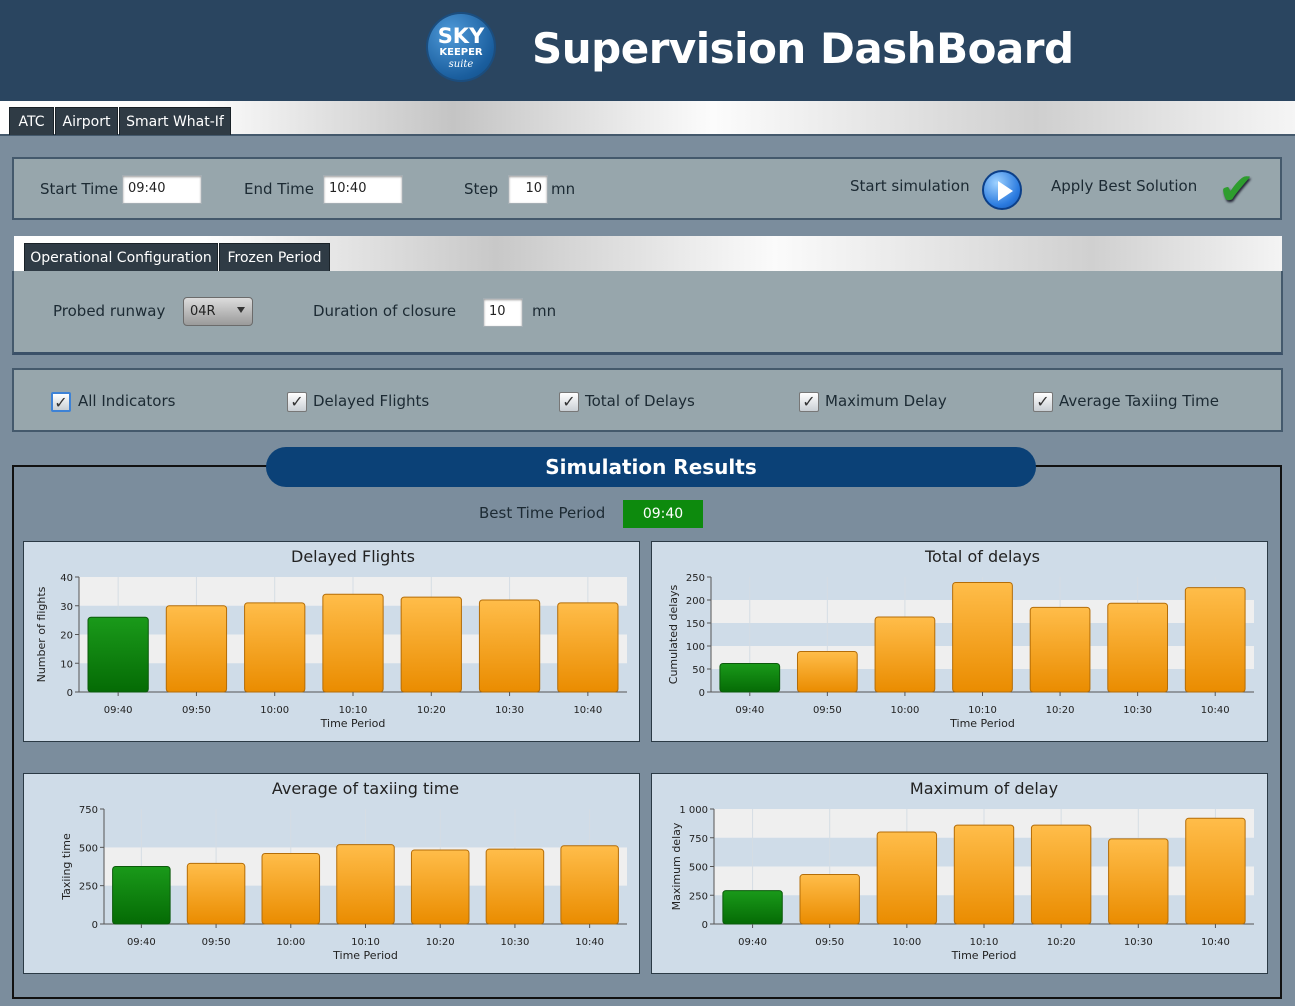 This screenshot has height=1006, width=1295. What do you see at coordinates (827, 710) in the screenshot?
I see `x-tick-label: 09:50` at bounding box center [827, 710].